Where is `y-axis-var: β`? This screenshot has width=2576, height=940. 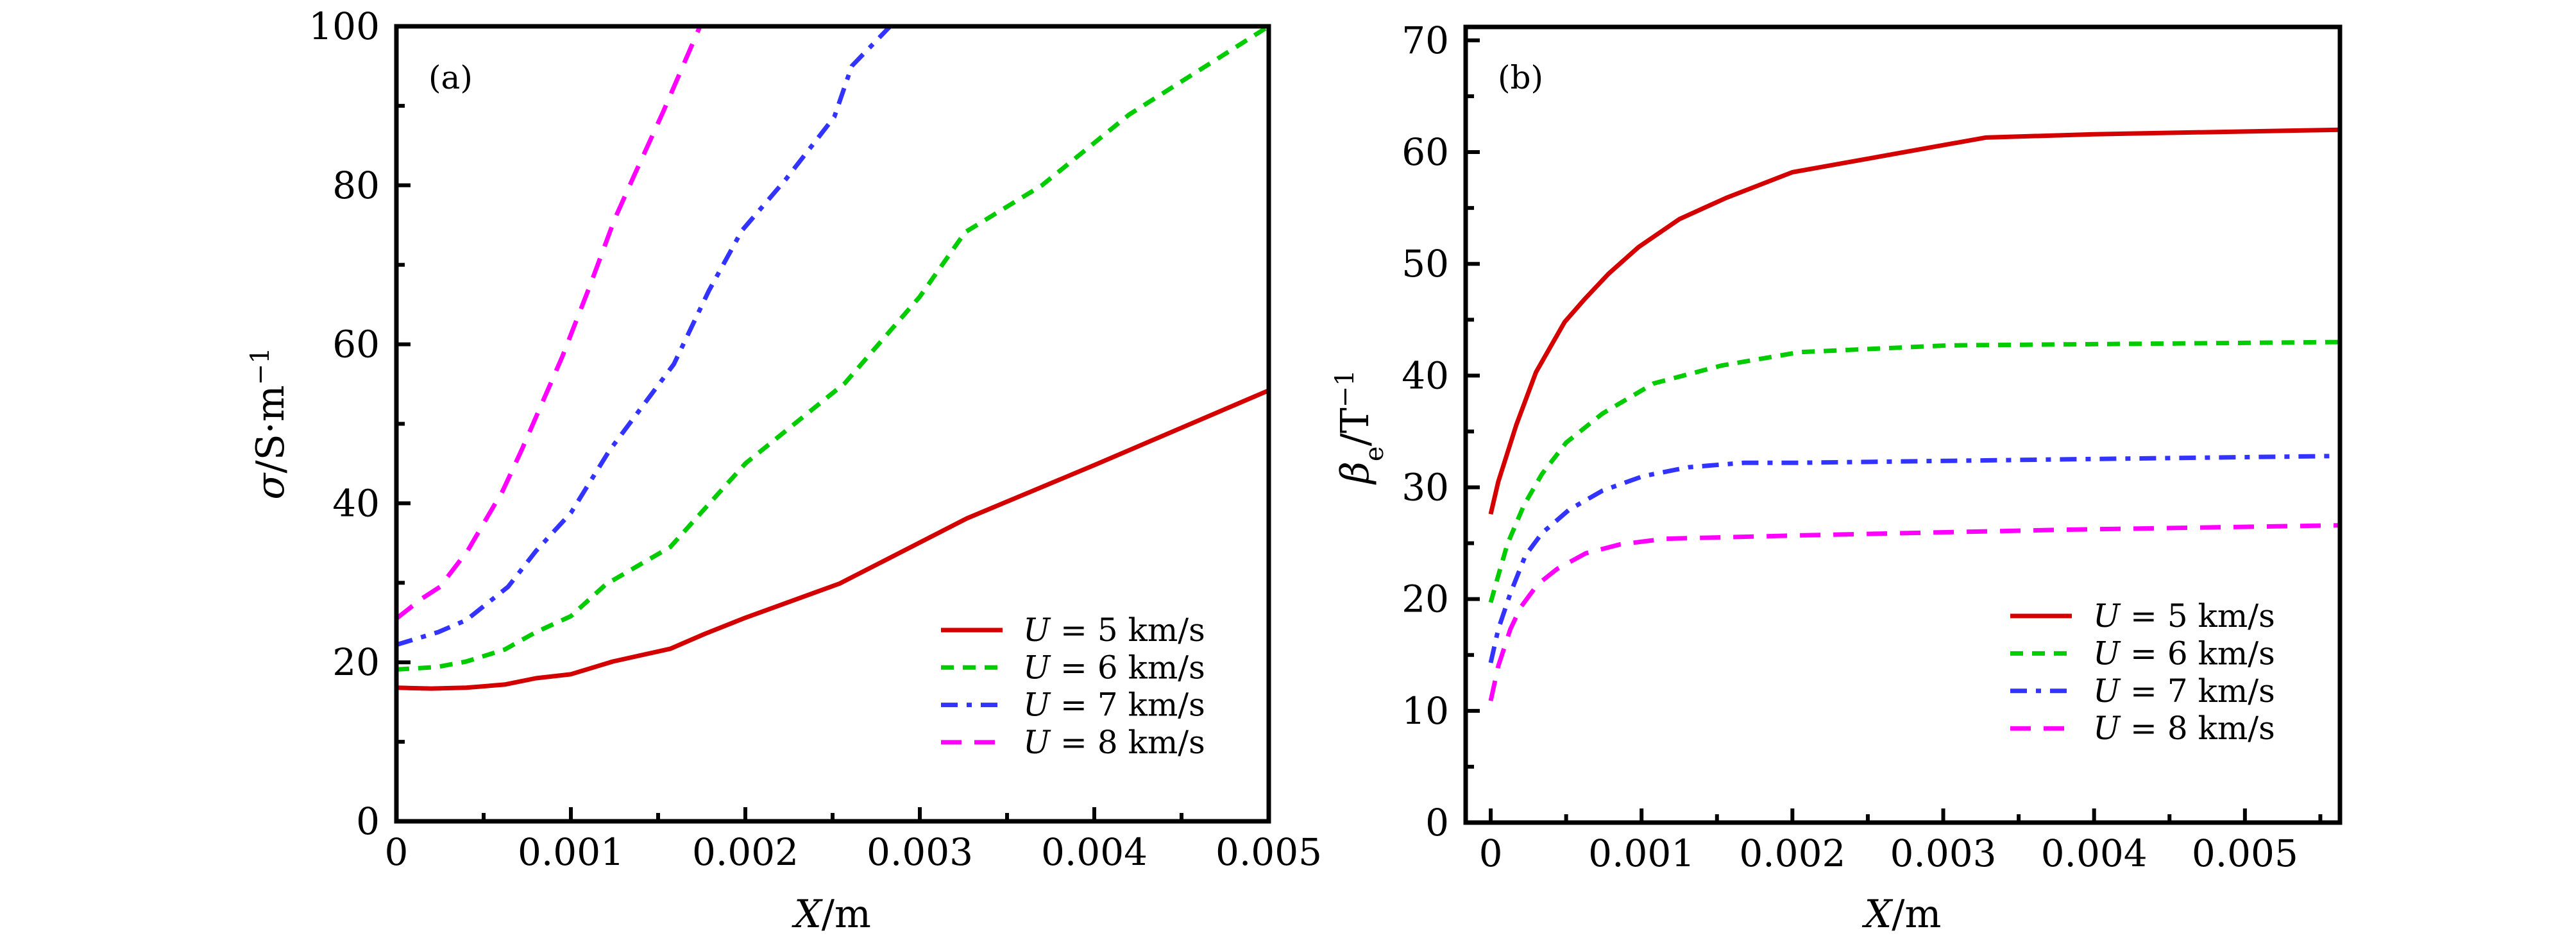
y-axis-var: β is located at coordinates (1355, 473).